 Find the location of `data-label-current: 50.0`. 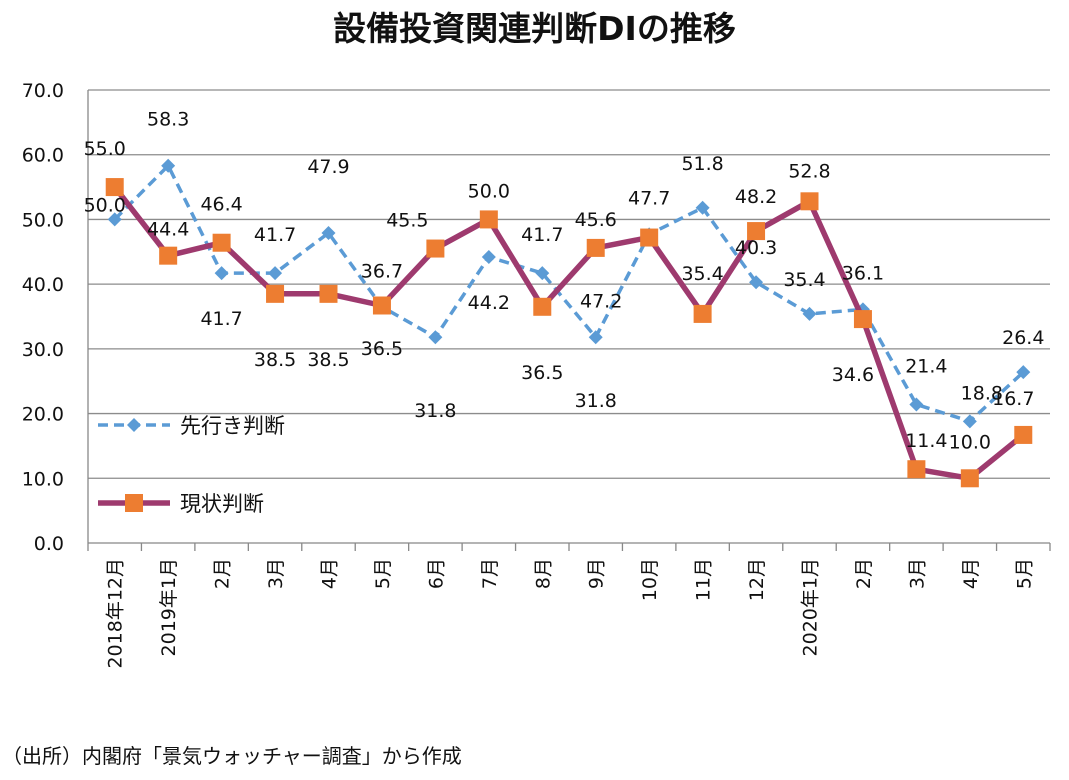

data-label-current: 50.0 is located at coordinates (489, 191).